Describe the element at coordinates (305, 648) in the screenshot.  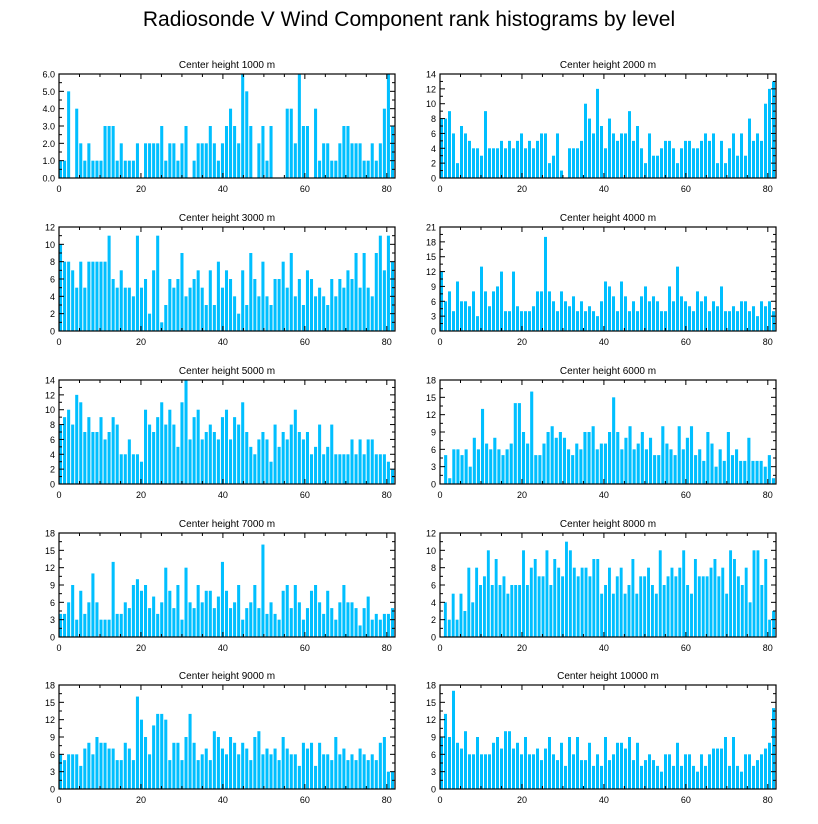
I see `x-tick-label: 60` at that location.